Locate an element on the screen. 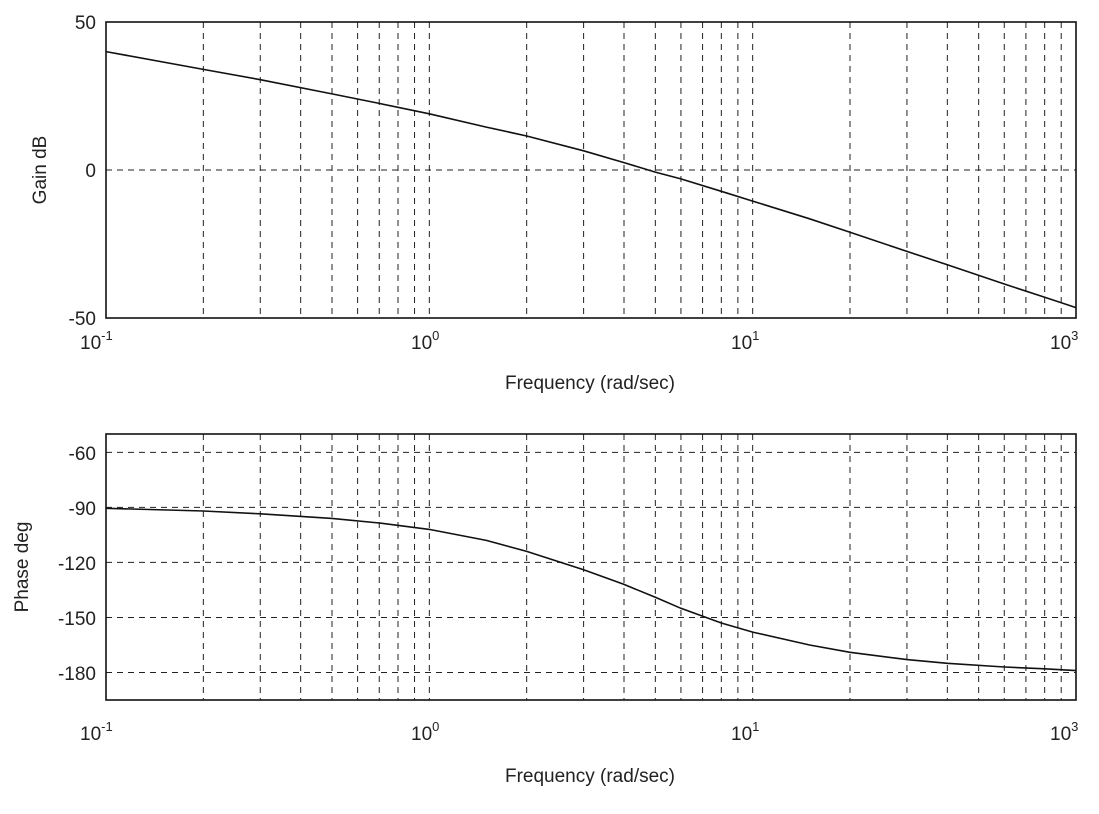 The image size is (1099, 814). gain-y-tick-1: 0 is located at coordinates (90, 171).